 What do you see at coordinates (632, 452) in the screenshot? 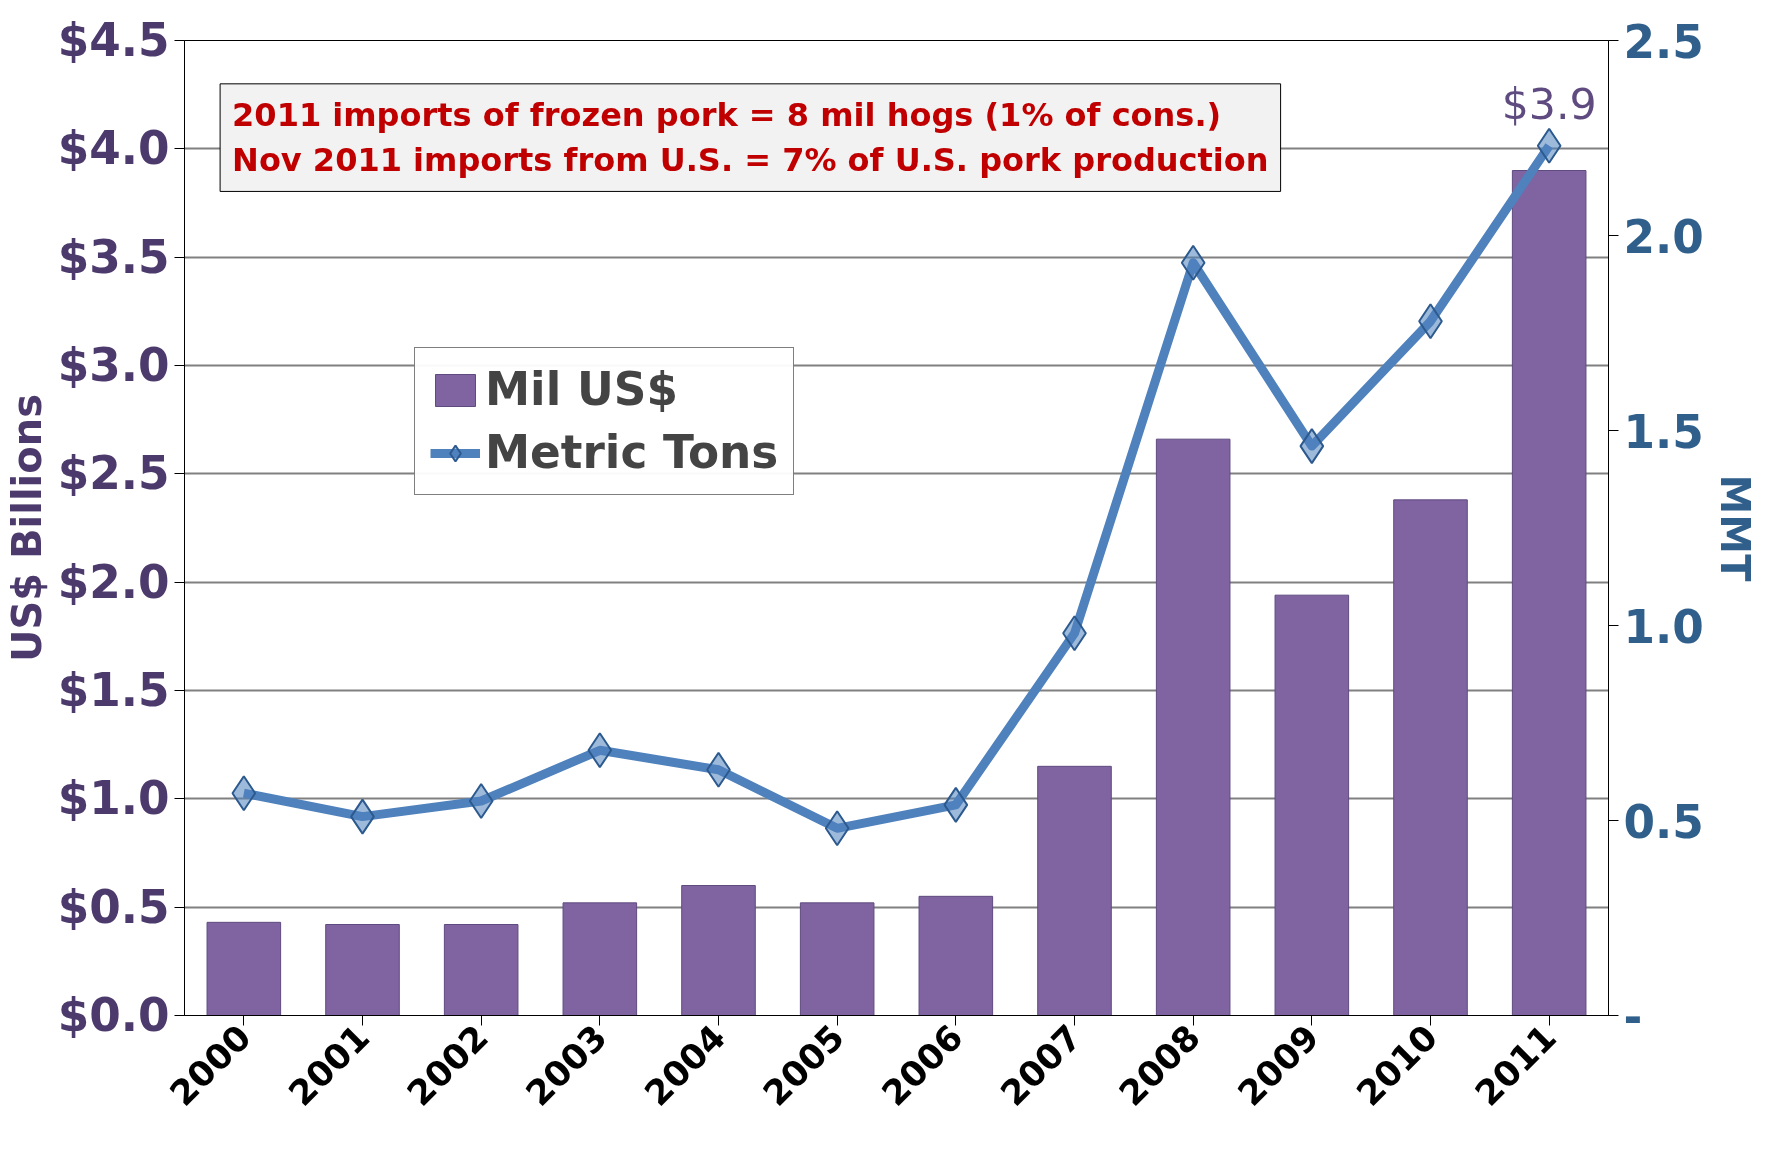
I see `legend-label: Metric Tons` at bounding box center [632, 452].